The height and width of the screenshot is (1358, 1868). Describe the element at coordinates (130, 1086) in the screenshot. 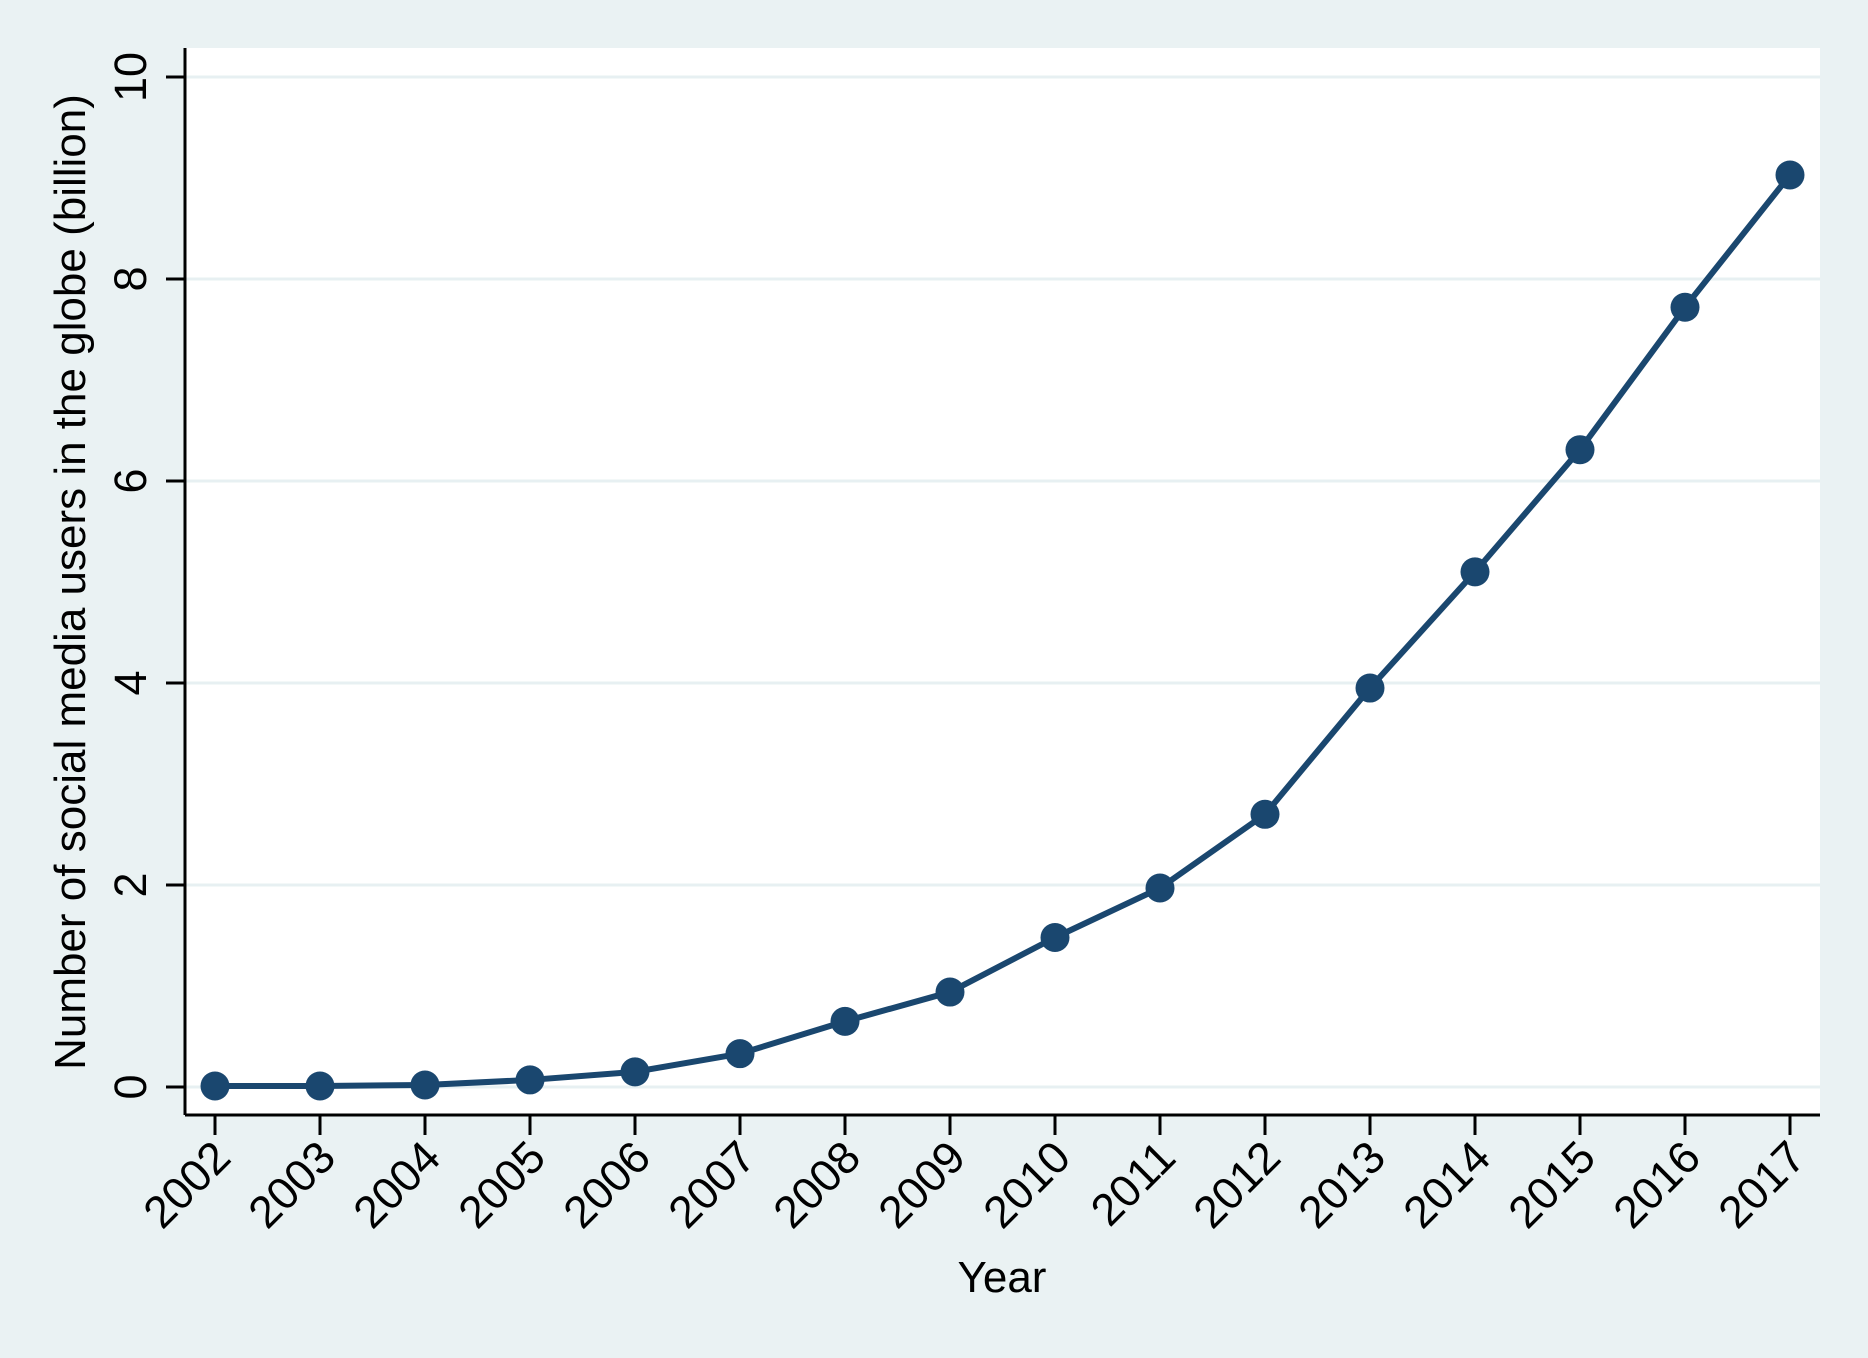

I see `y-tick-label: 0` at that location.